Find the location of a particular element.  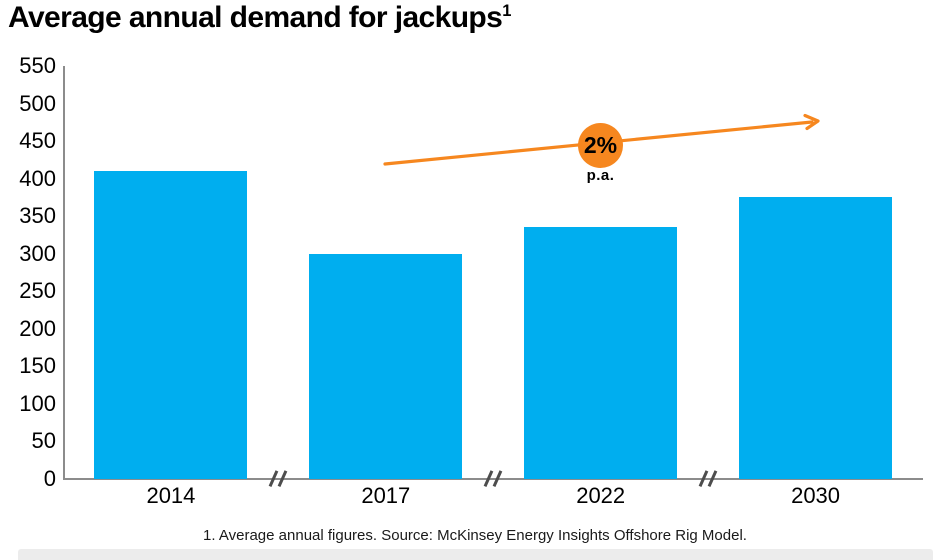

y-tick-label: 200 is located at coordinates (37, 328).